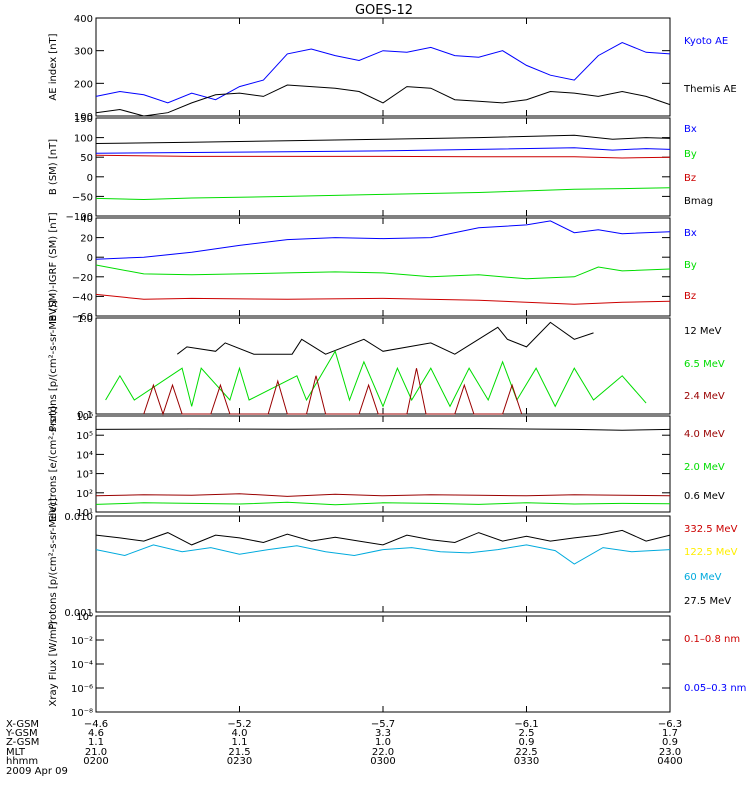 The image size is (750, 800). Describe the element at coordinates (383, 429) in the screenshot. I see `series-line-0-6-mev` at that location.